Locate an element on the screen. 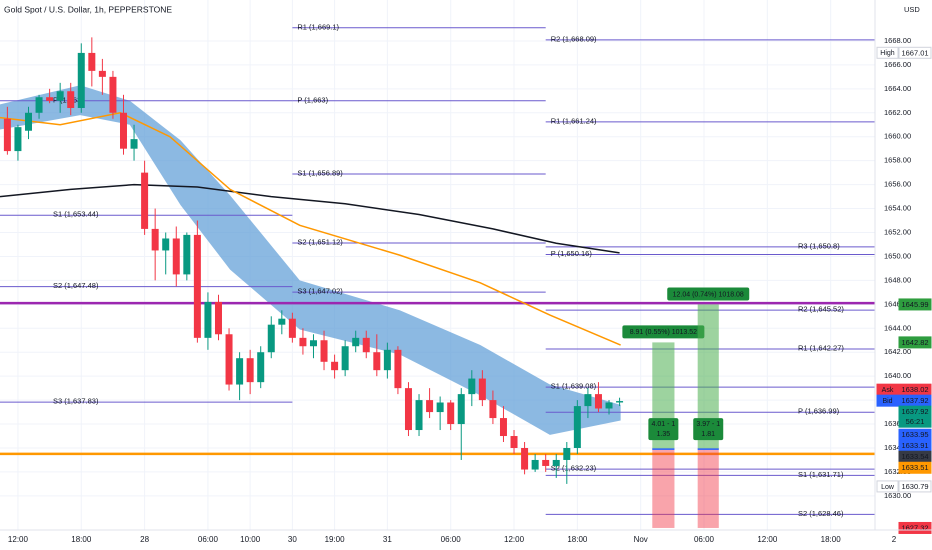 This screenshot has height=550, width=932. pivot-label: S2 (1,628.46) is located at coordinates (821, 513).